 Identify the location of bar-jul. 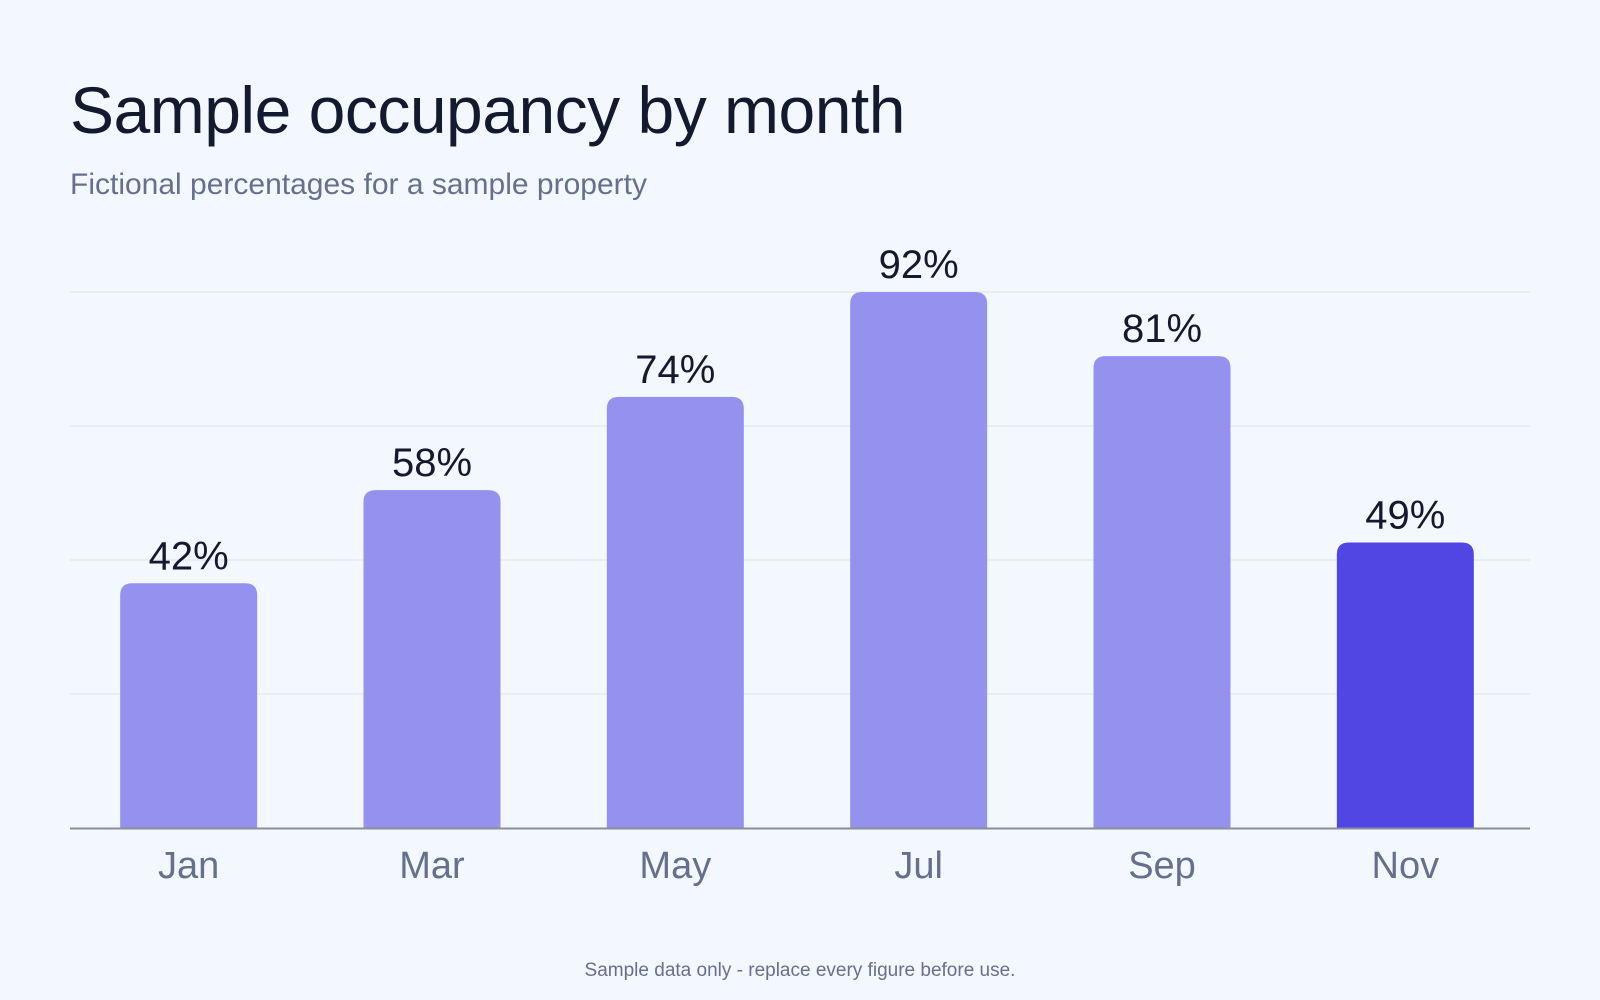
(919, 560).